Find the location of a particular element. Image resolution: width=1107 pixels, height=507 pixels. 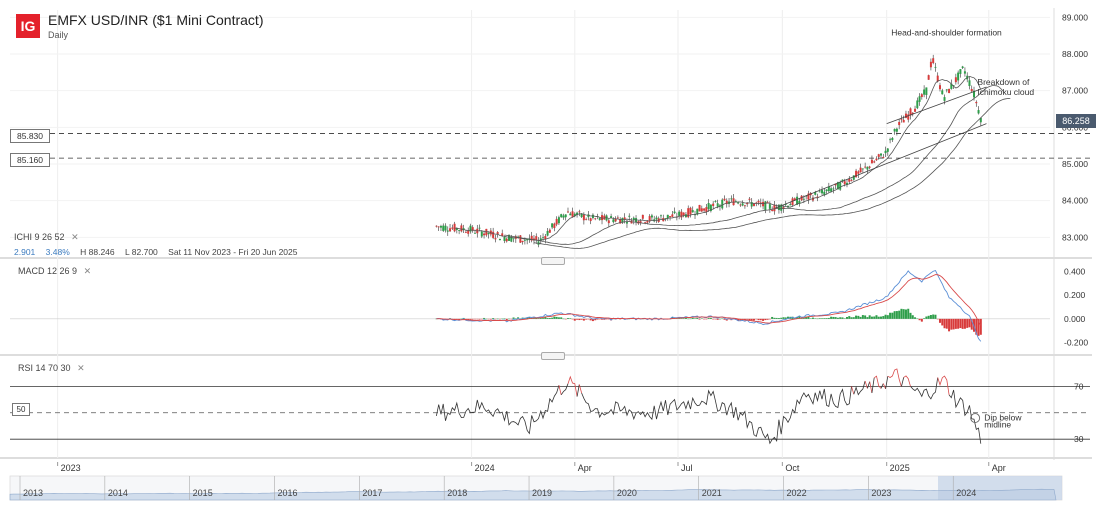

y-tick-label: 89.000 is located at coordinates (1075, 17).